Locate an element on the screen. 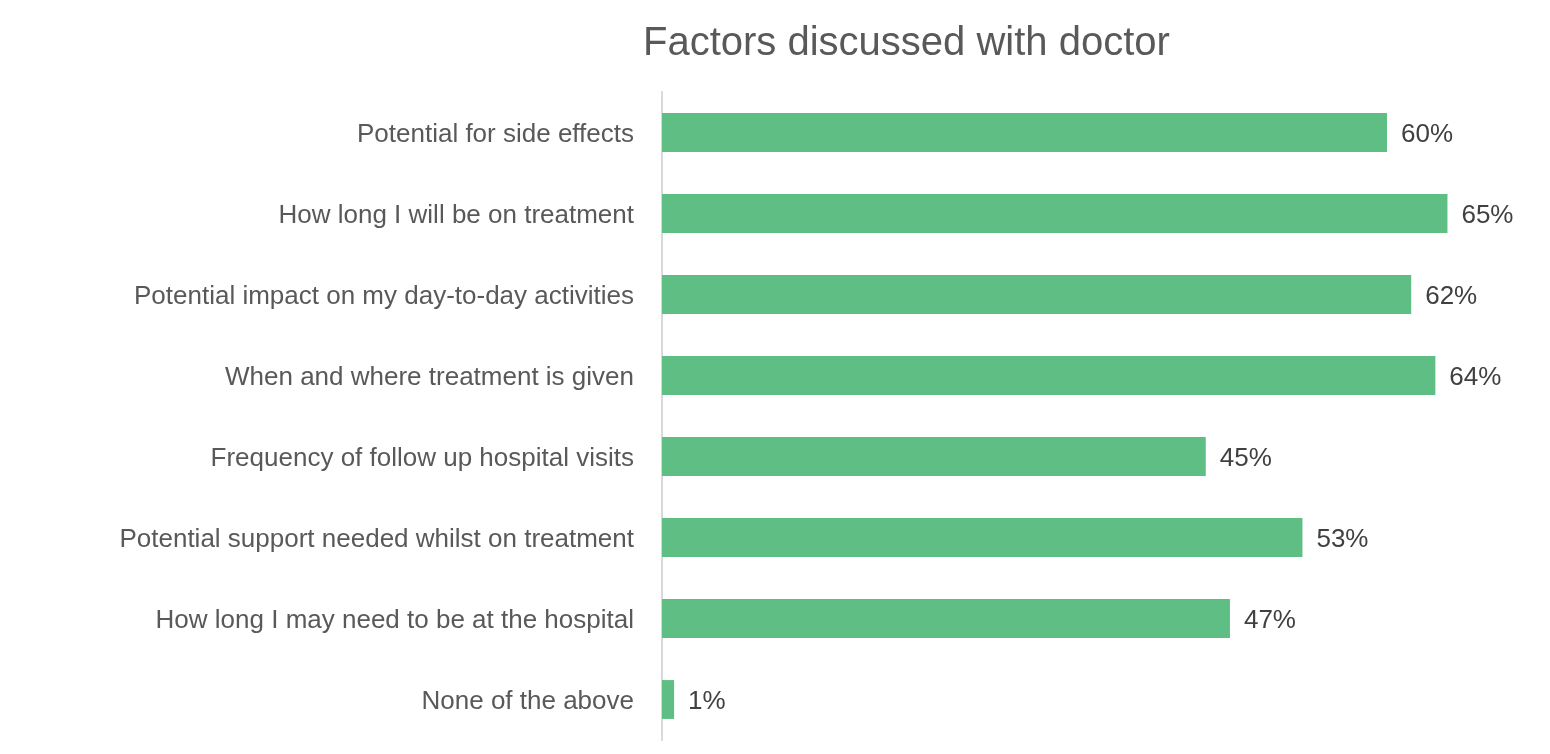  data-label: 65% is located at coordinates (1487, 213).